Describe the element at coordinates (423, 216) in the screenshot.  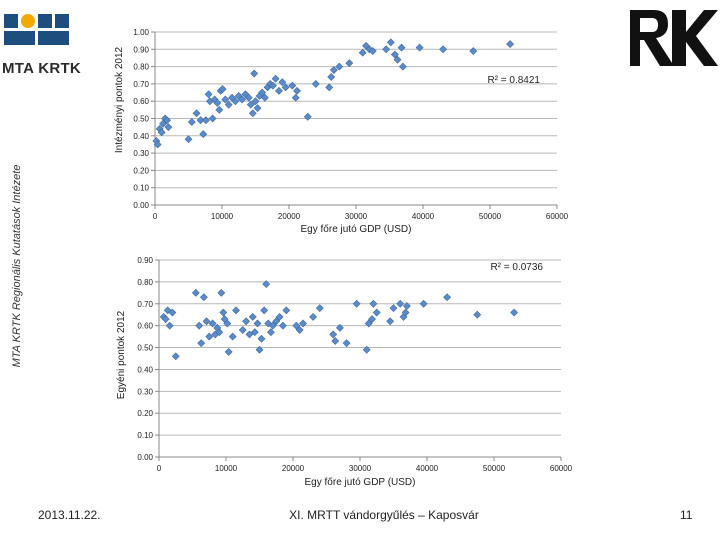
I see `x-tick-label: 40000` at that location.